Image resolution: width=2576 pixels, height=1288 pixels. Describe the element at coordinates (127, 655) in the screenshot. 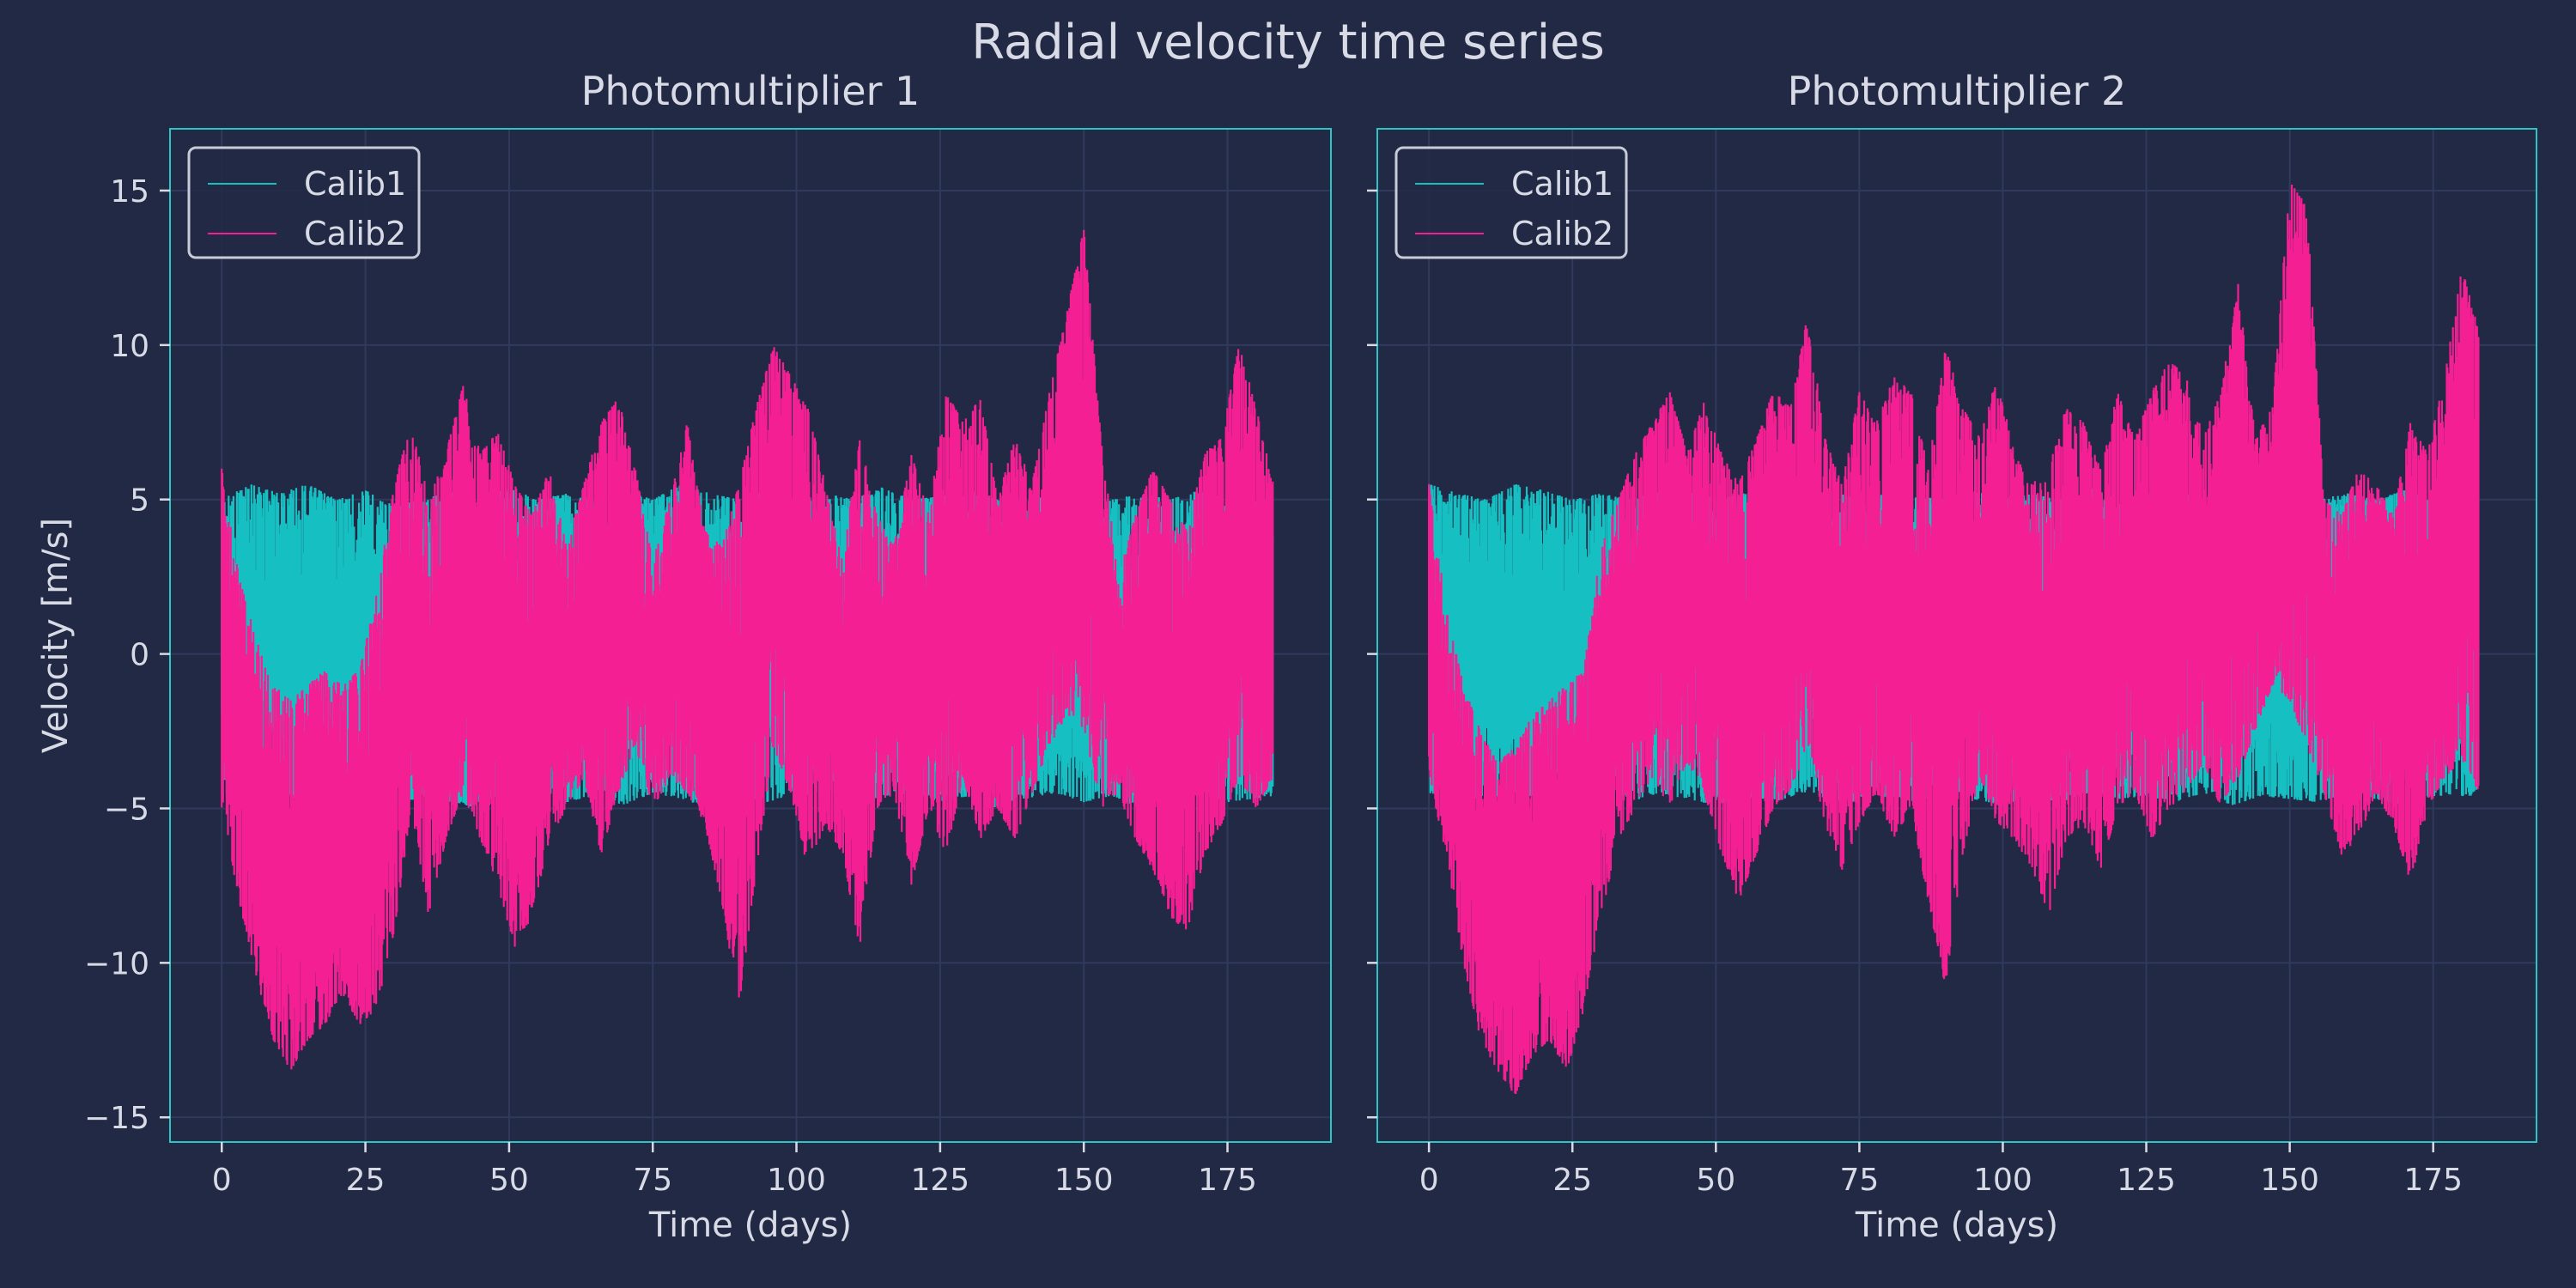

I see `y-axis: −15 −10 −5 0 5 10 15` at that location.